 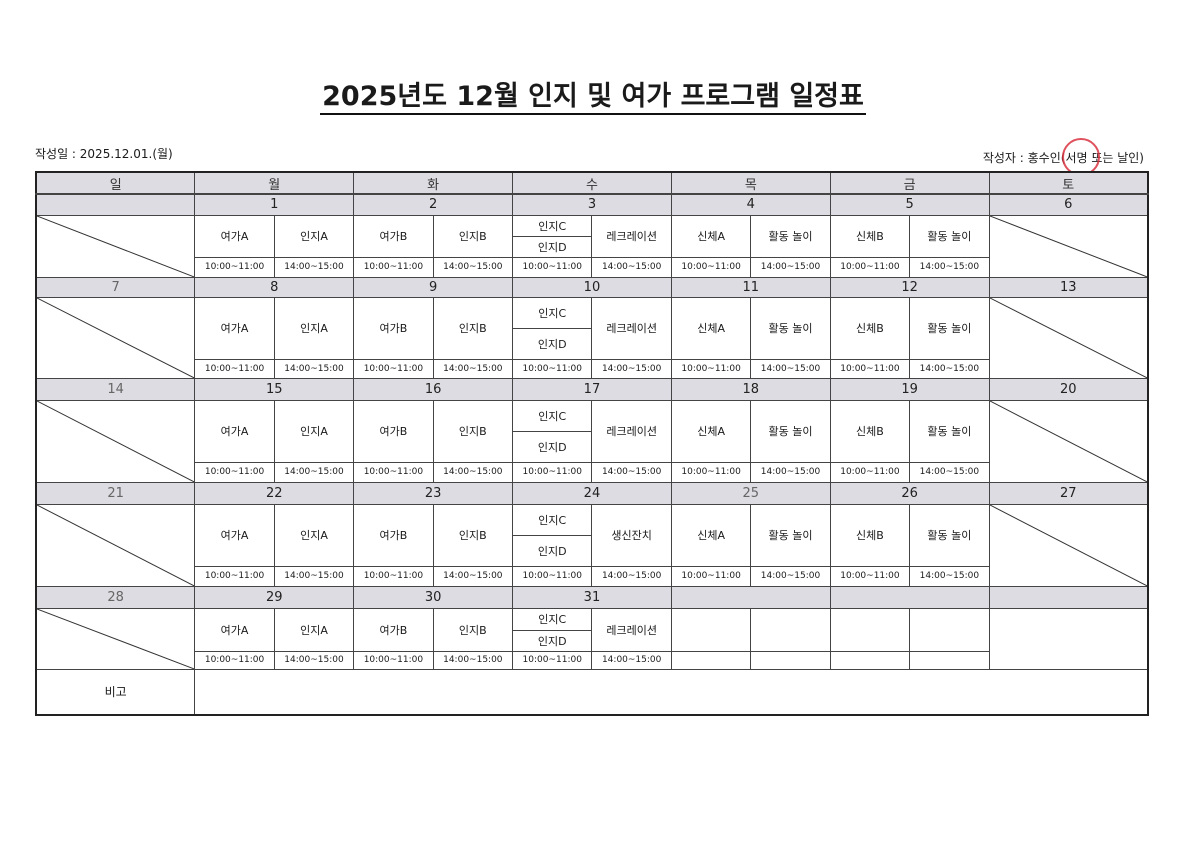 What do you see at coordinates (115, 638) in the screenshot?
I see `sunday-empty-cell` at bounding box center [115, 638].